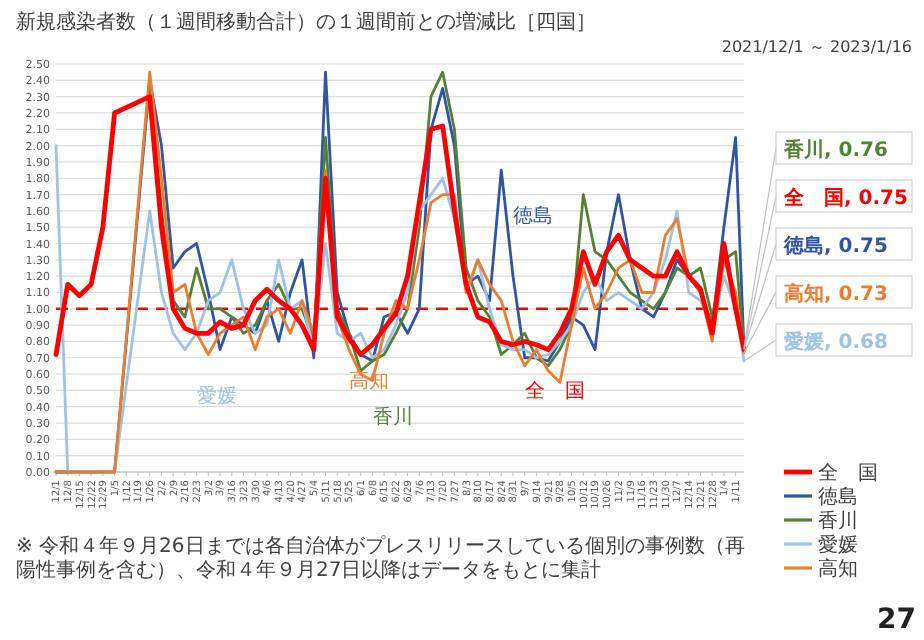 The height and width of the screenshot is (640, 924). What do you see at coordinates (838, 521) in the screenshot?
I see `legend-label: 香川` at bounding box center [838, 521].